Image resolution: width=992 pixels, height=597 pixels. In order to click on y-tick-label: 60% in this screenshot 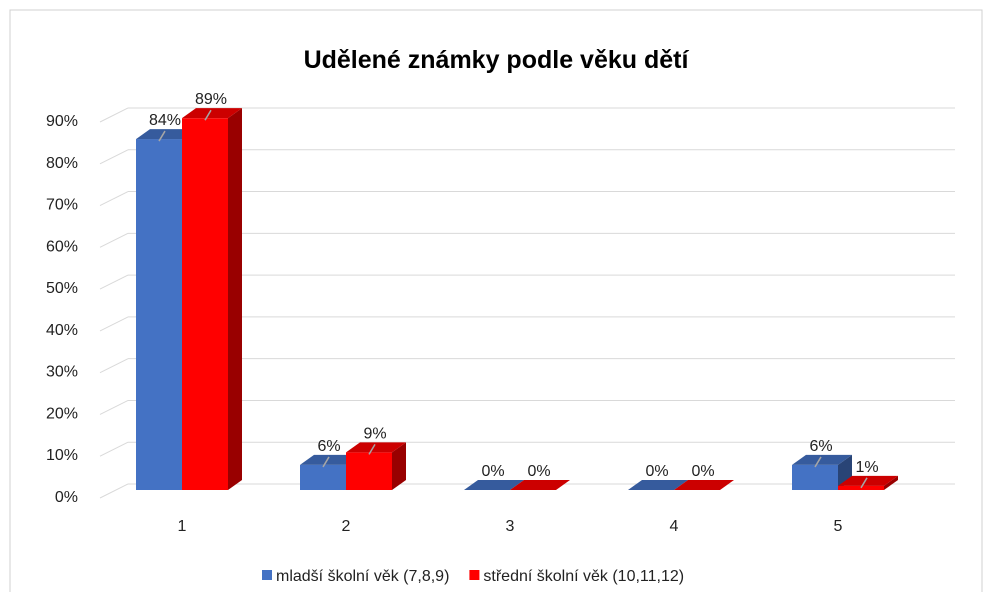, I will do `click(62, 246)`.